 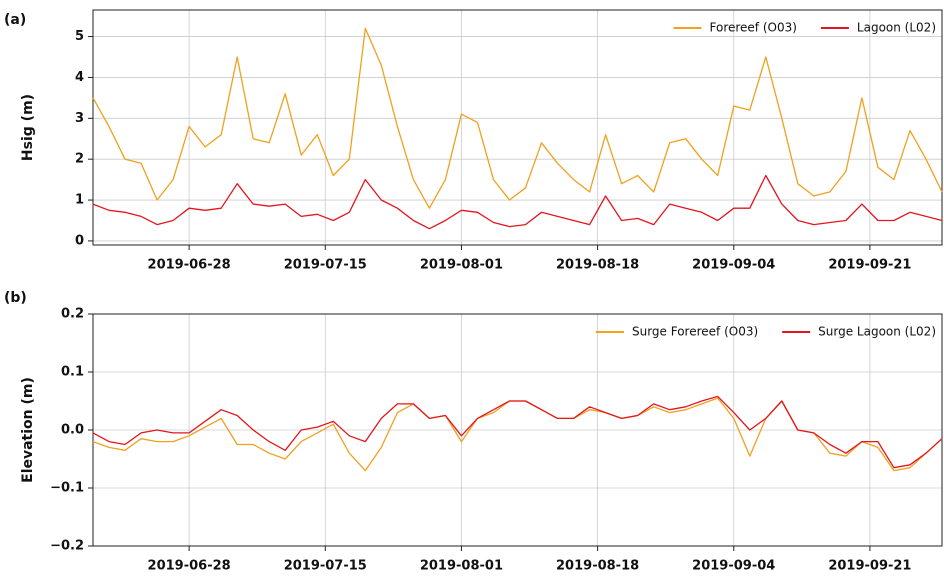 I want to click on y-tick-label: 3, so click(x=79, y=118).